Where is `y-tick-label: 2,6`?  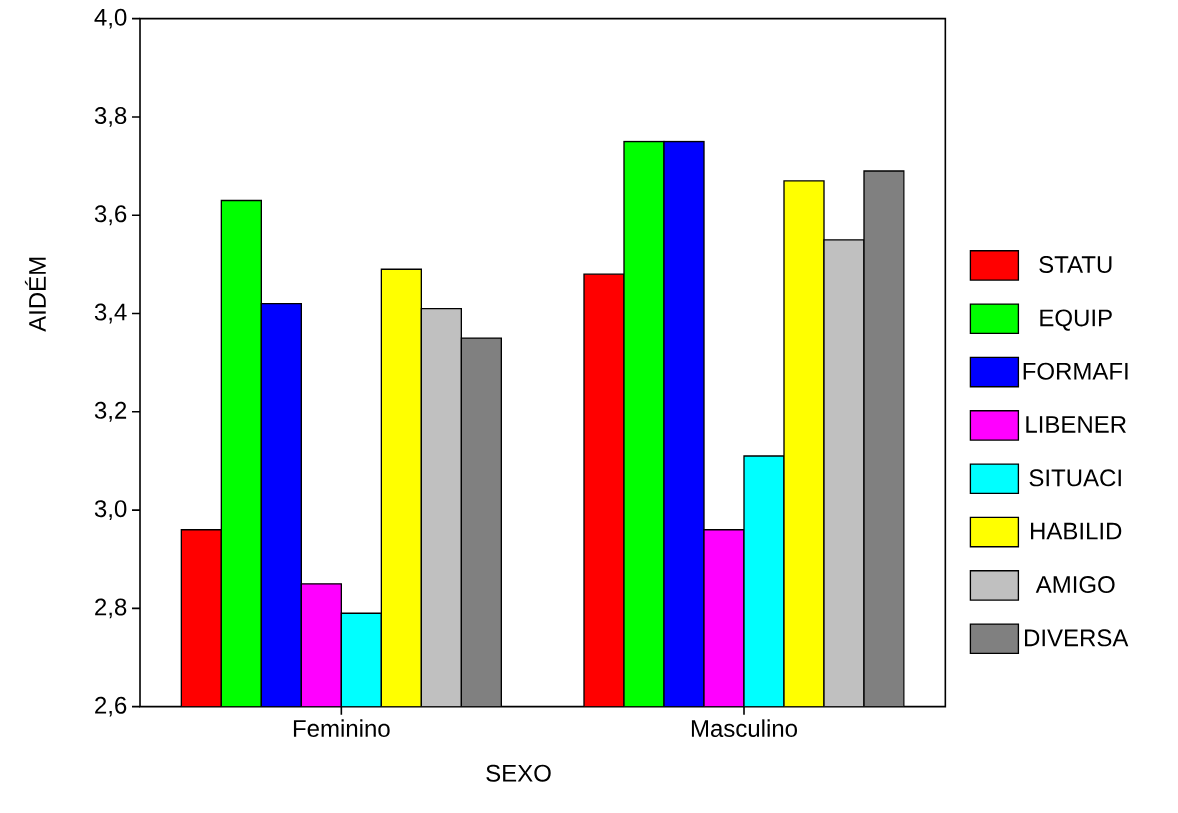
y-tick-label: 2,6 is located at coordinates (111, 706).